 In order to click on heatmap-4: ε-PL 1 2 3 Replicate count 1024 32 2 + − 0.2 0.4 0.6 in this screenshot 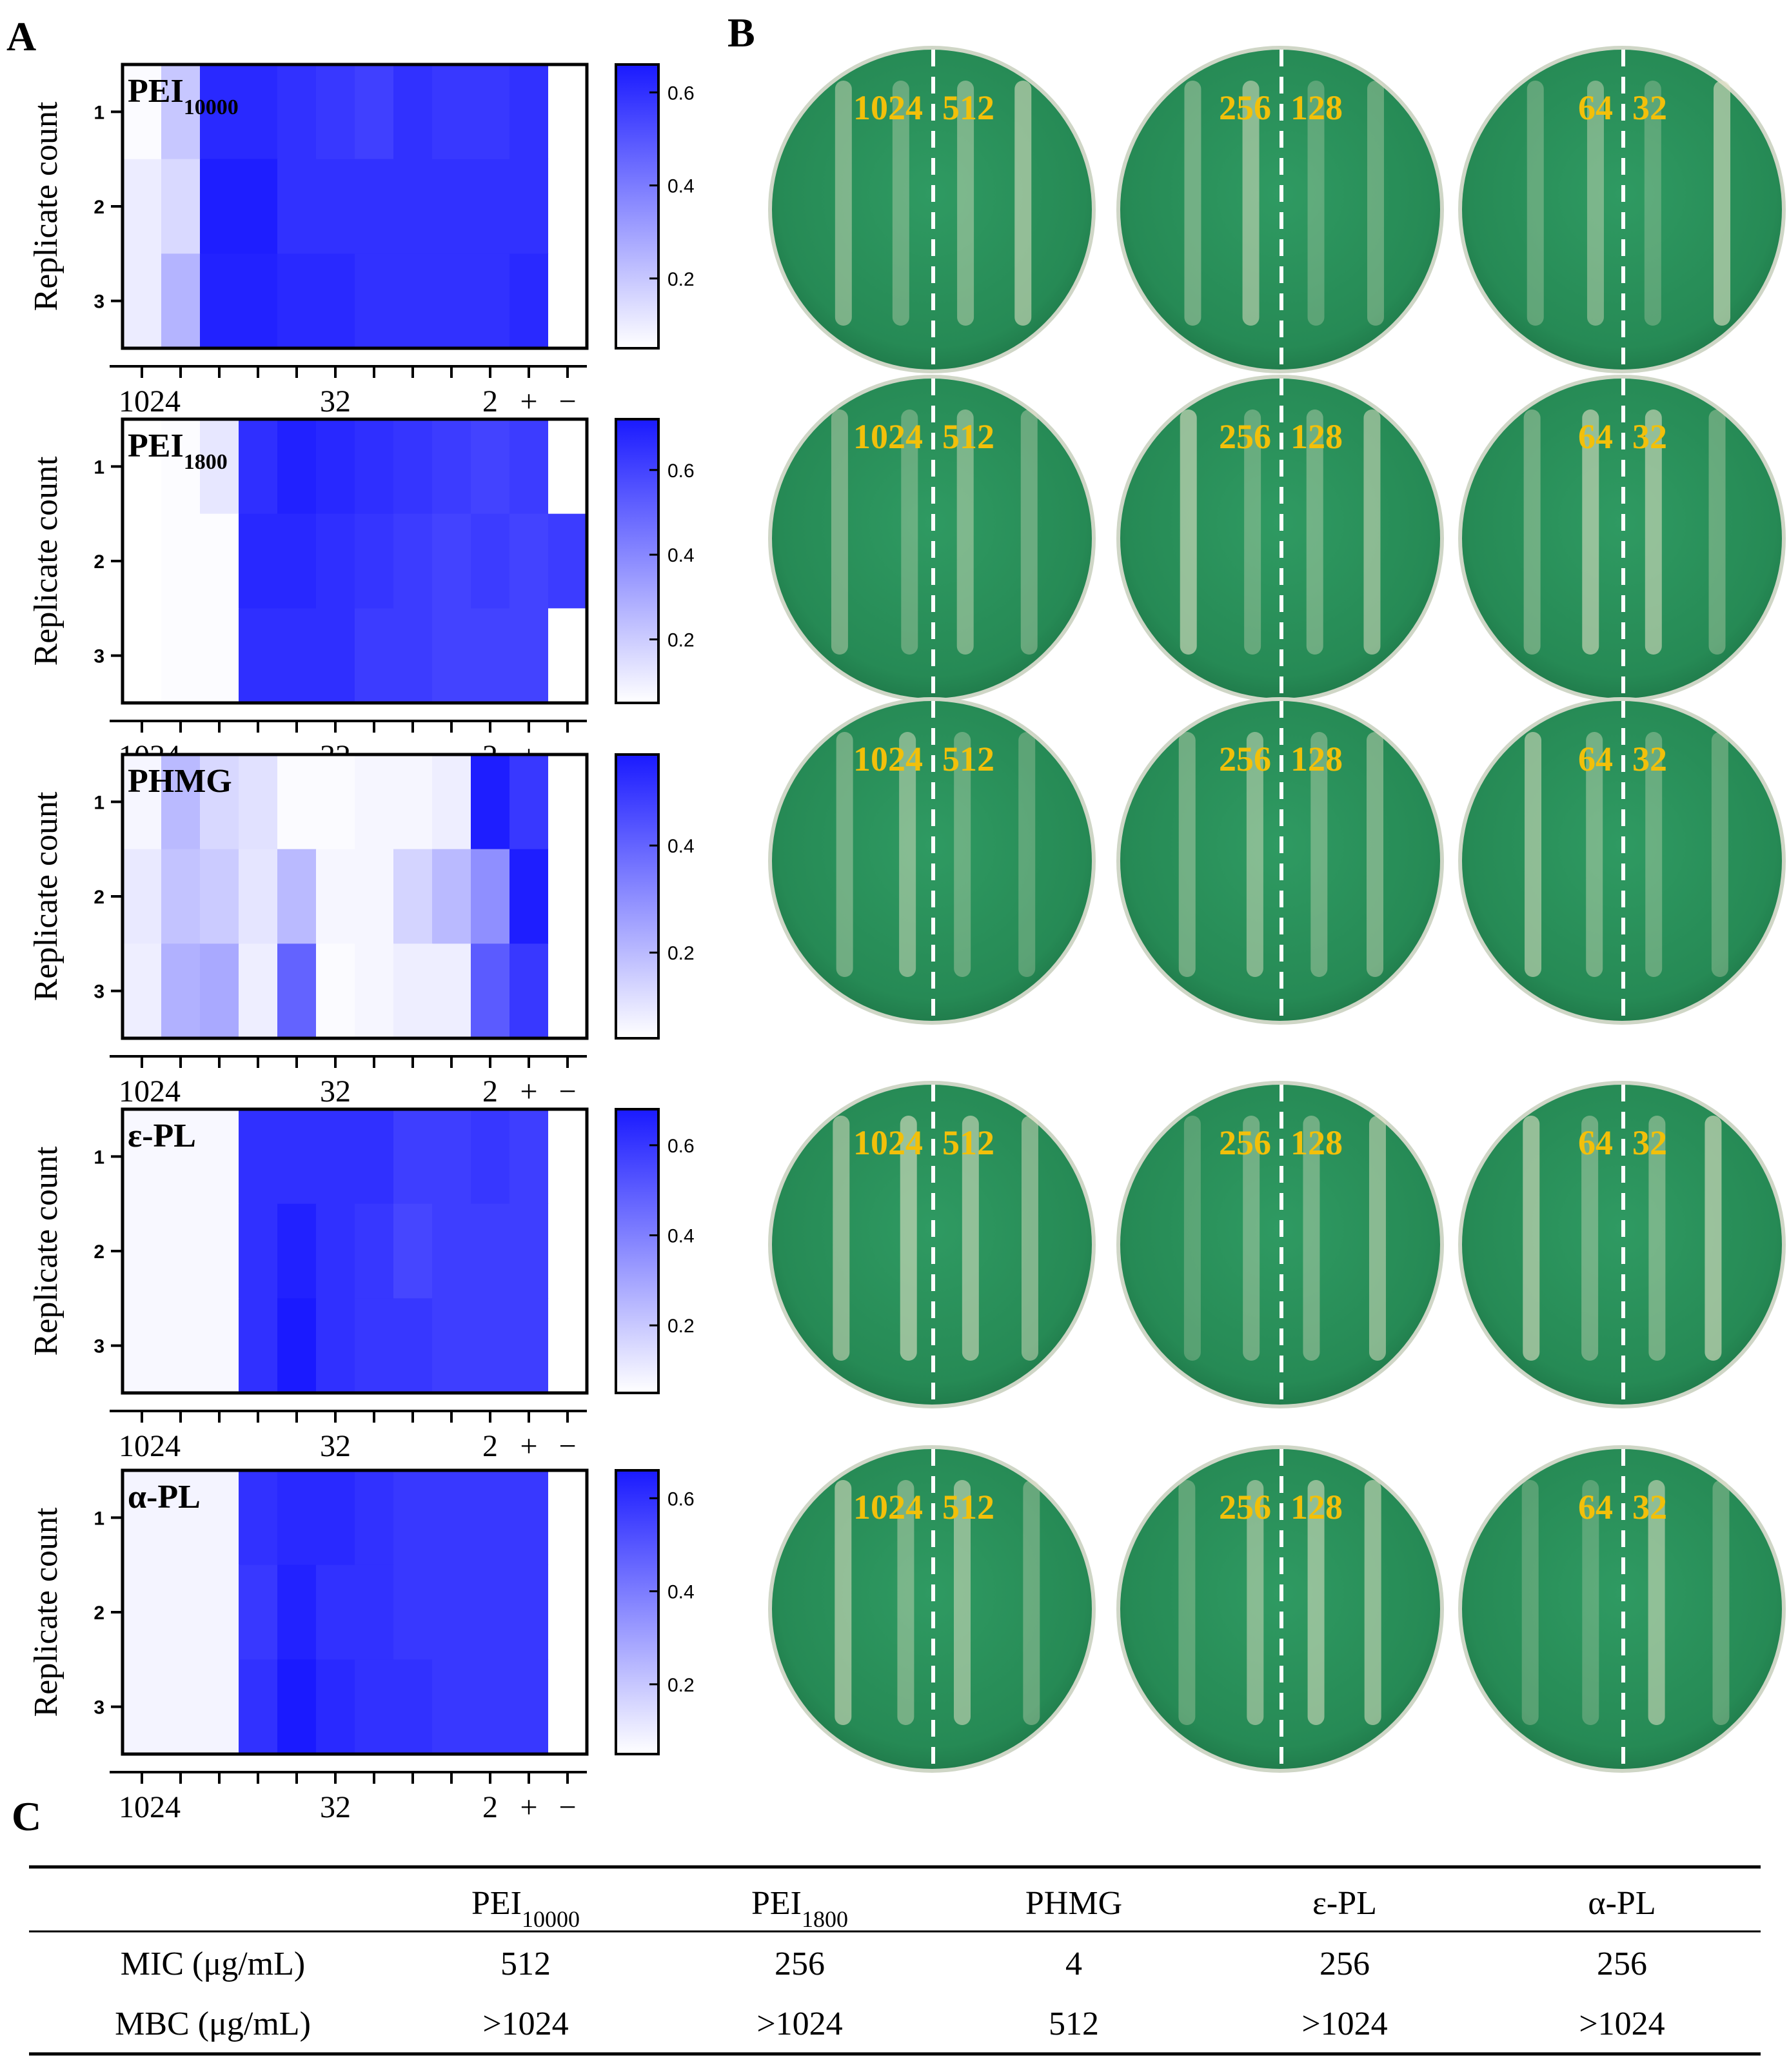, I will do `click(362, 1285)`.